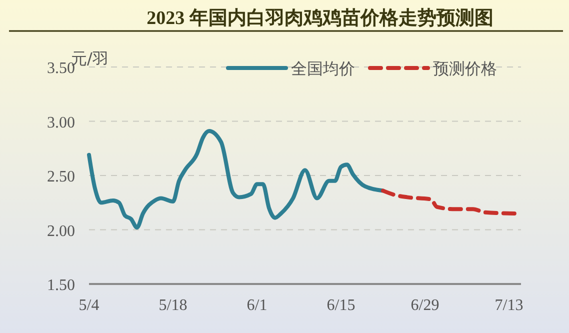  What do you see at coordinates (61, 285) in the screenshot?
I see `y-tick-label: 1.50` at bounding box center [61, 285].